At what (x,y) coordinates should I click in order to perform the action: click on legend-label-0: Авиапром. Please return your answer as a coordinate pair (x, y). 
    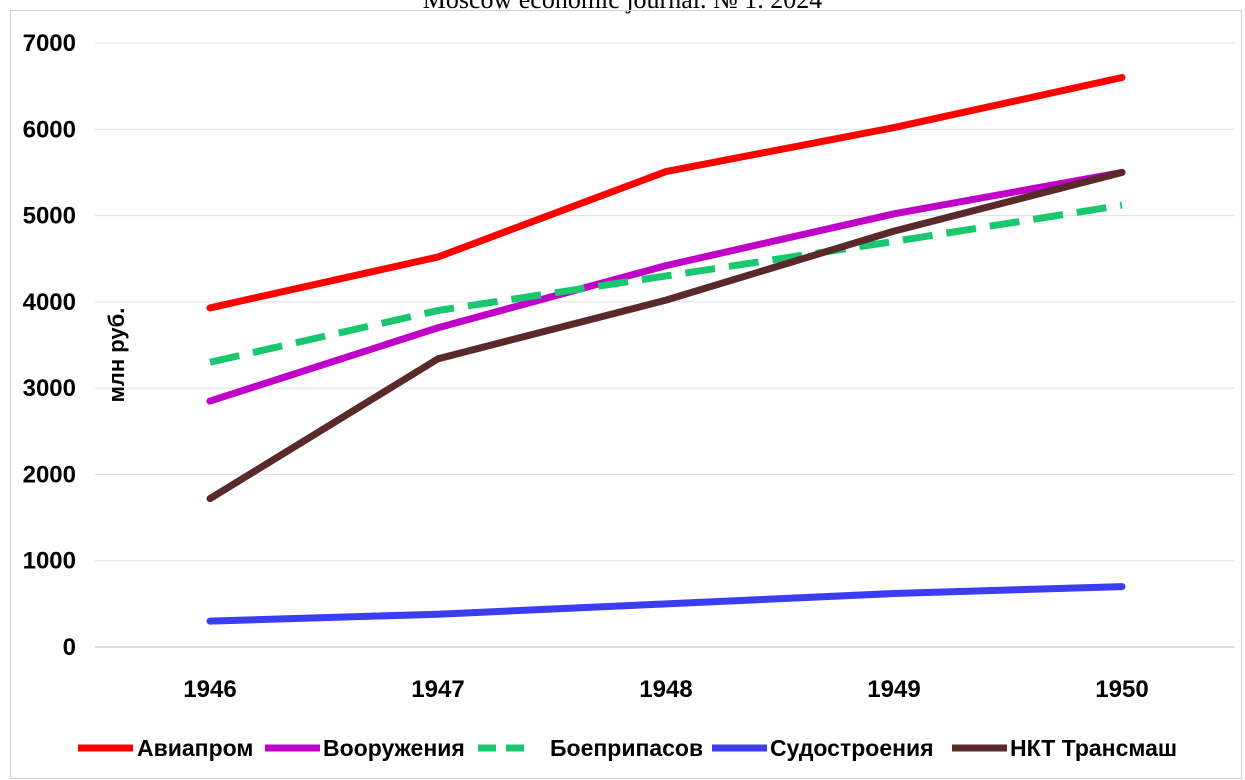
    Looking at the image, I should click on (195, 748).